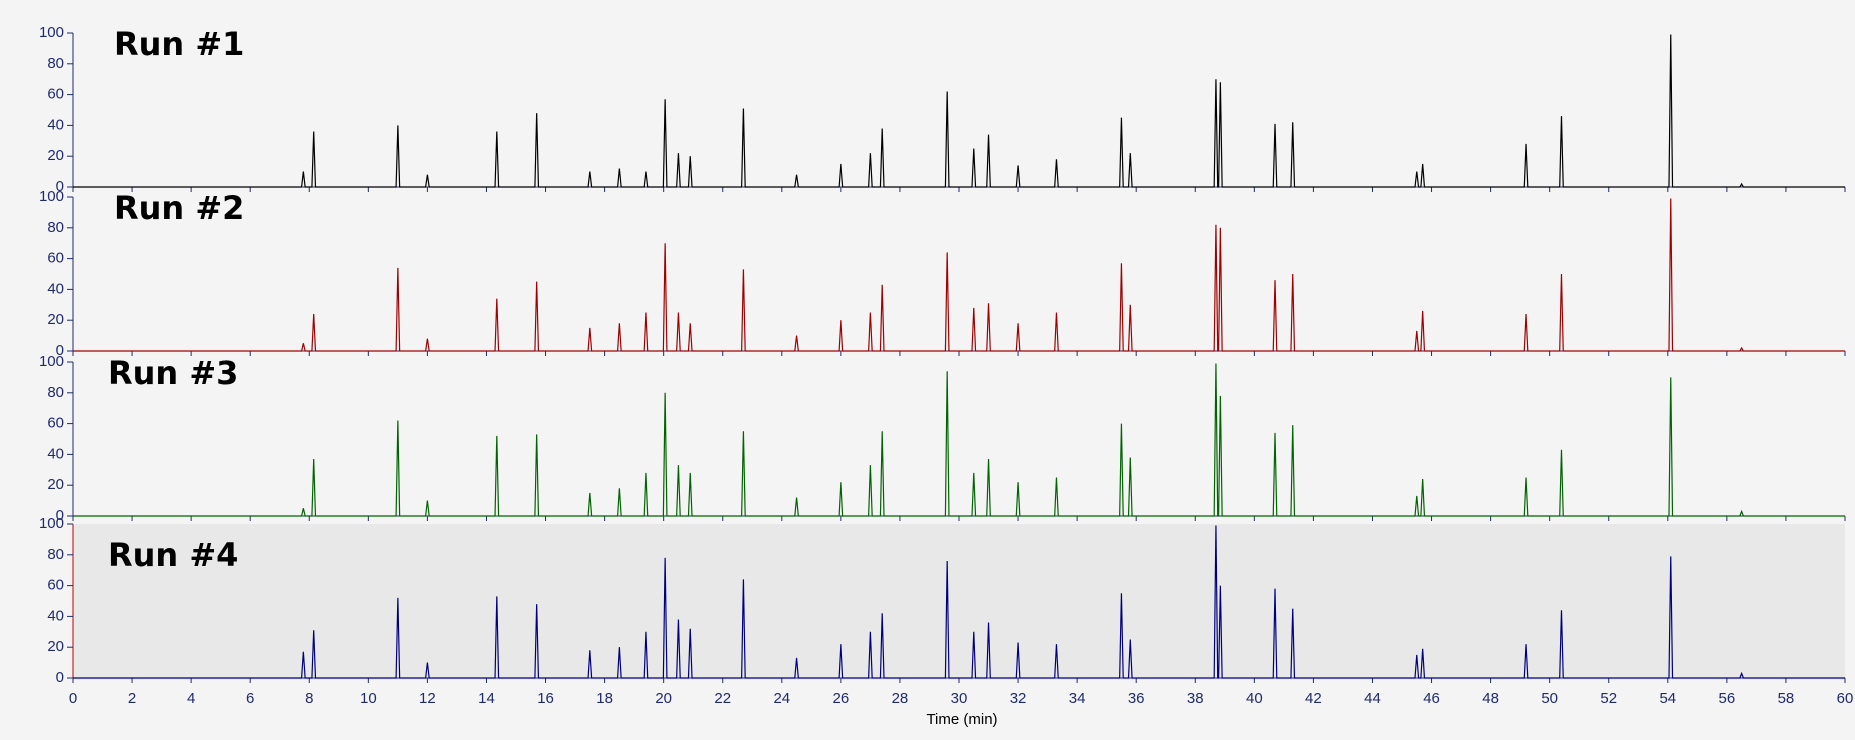 The image size is (1855, 740). I want to click on x-tick-label: 54, so click(1667, 698).